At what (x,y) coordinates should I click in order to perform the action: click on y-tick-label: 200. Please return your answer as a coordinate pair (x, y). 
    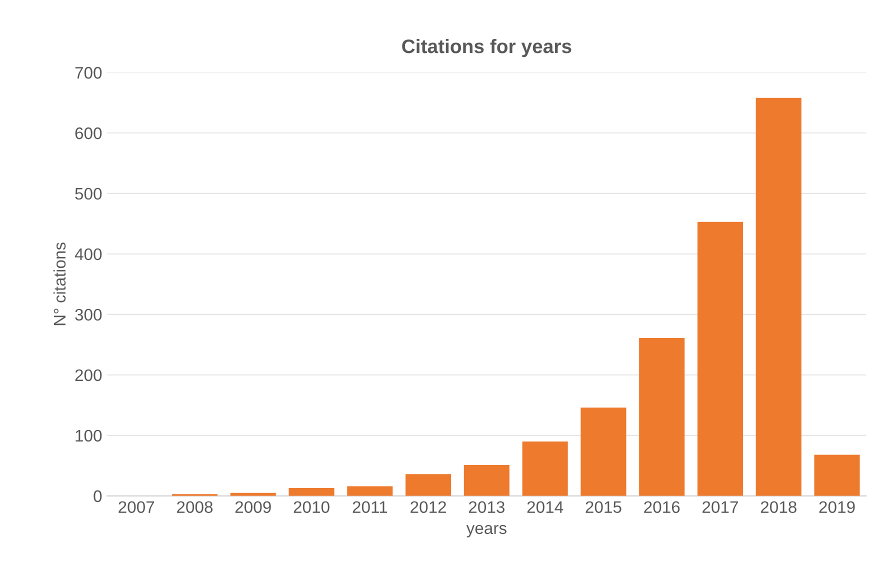
    Looking at the image, I should click on (88, 375).